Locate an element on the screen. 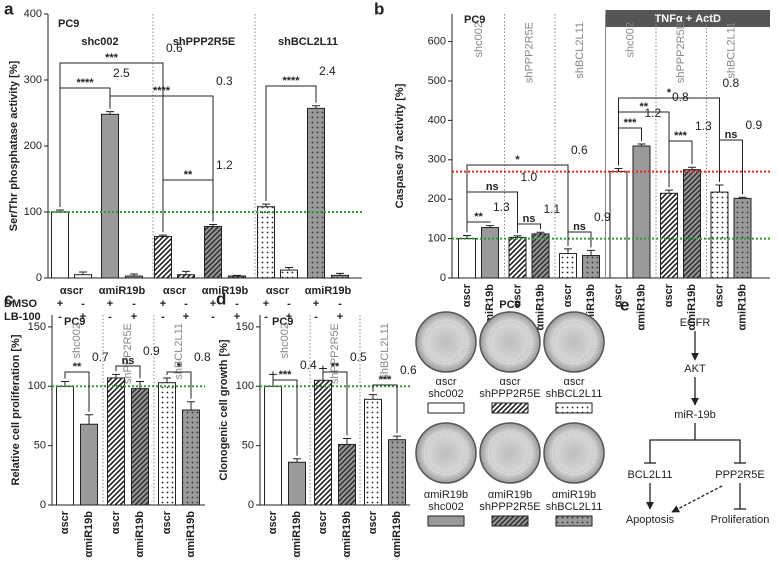 This screenshot has height=581, width=778. photo-label: shPPP2R5E is located at coordinates (509, 394).